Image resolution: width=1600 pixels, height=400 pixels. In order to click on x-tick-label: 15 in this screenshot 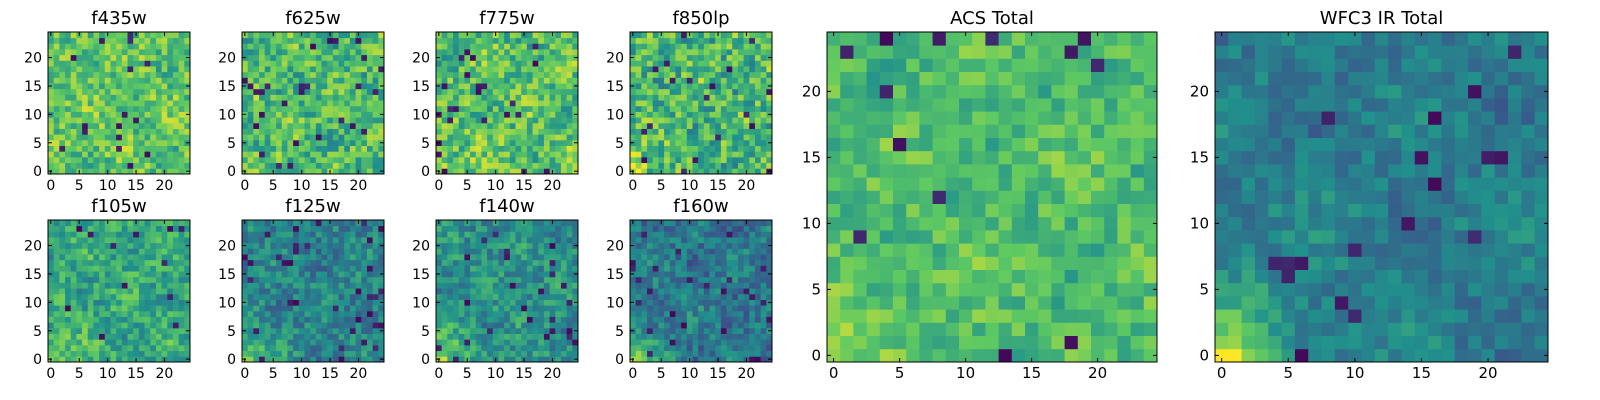, I will do `click(136, 374)`.